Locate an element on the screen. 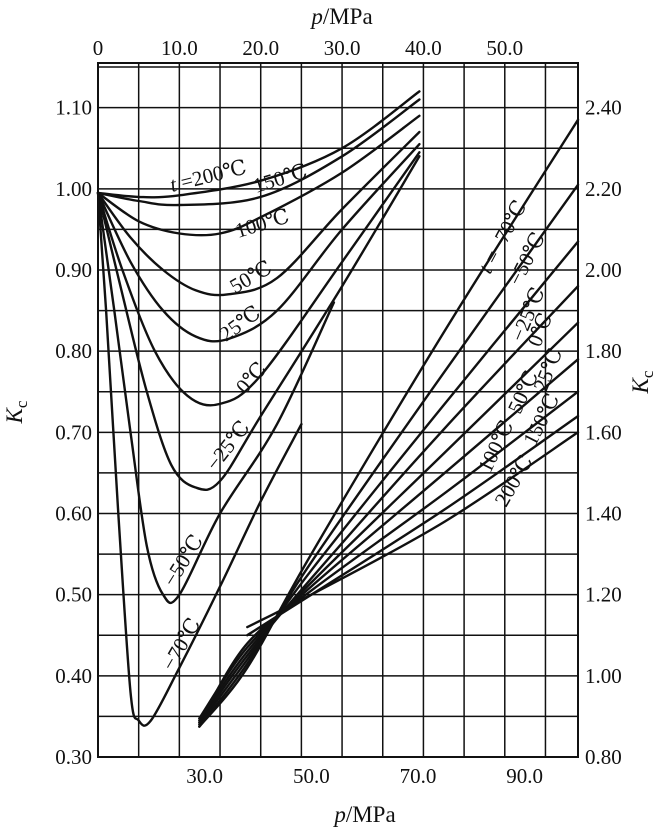  bottom-tick-label: 30.0 is located at coordinates (204, 776).